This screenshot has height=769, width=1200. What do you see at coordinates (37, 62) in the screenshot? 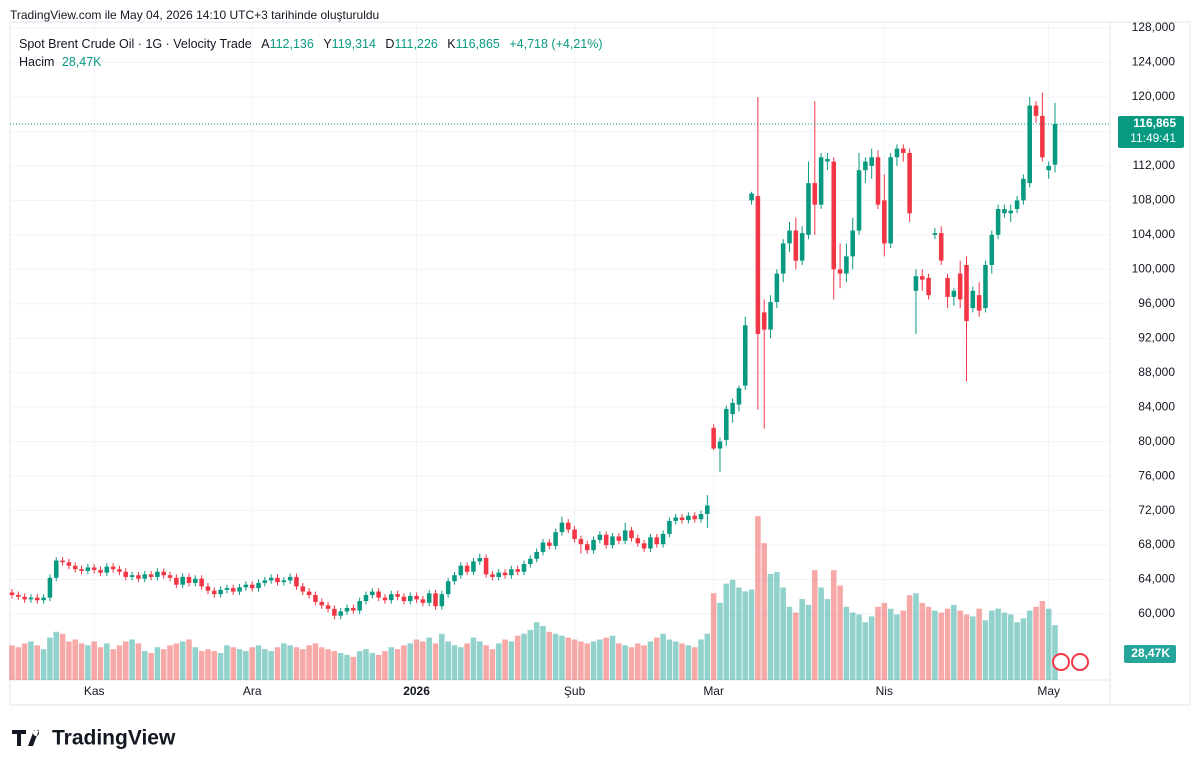
I see `legend-key: Hacim` at bounding box center [37, 62].